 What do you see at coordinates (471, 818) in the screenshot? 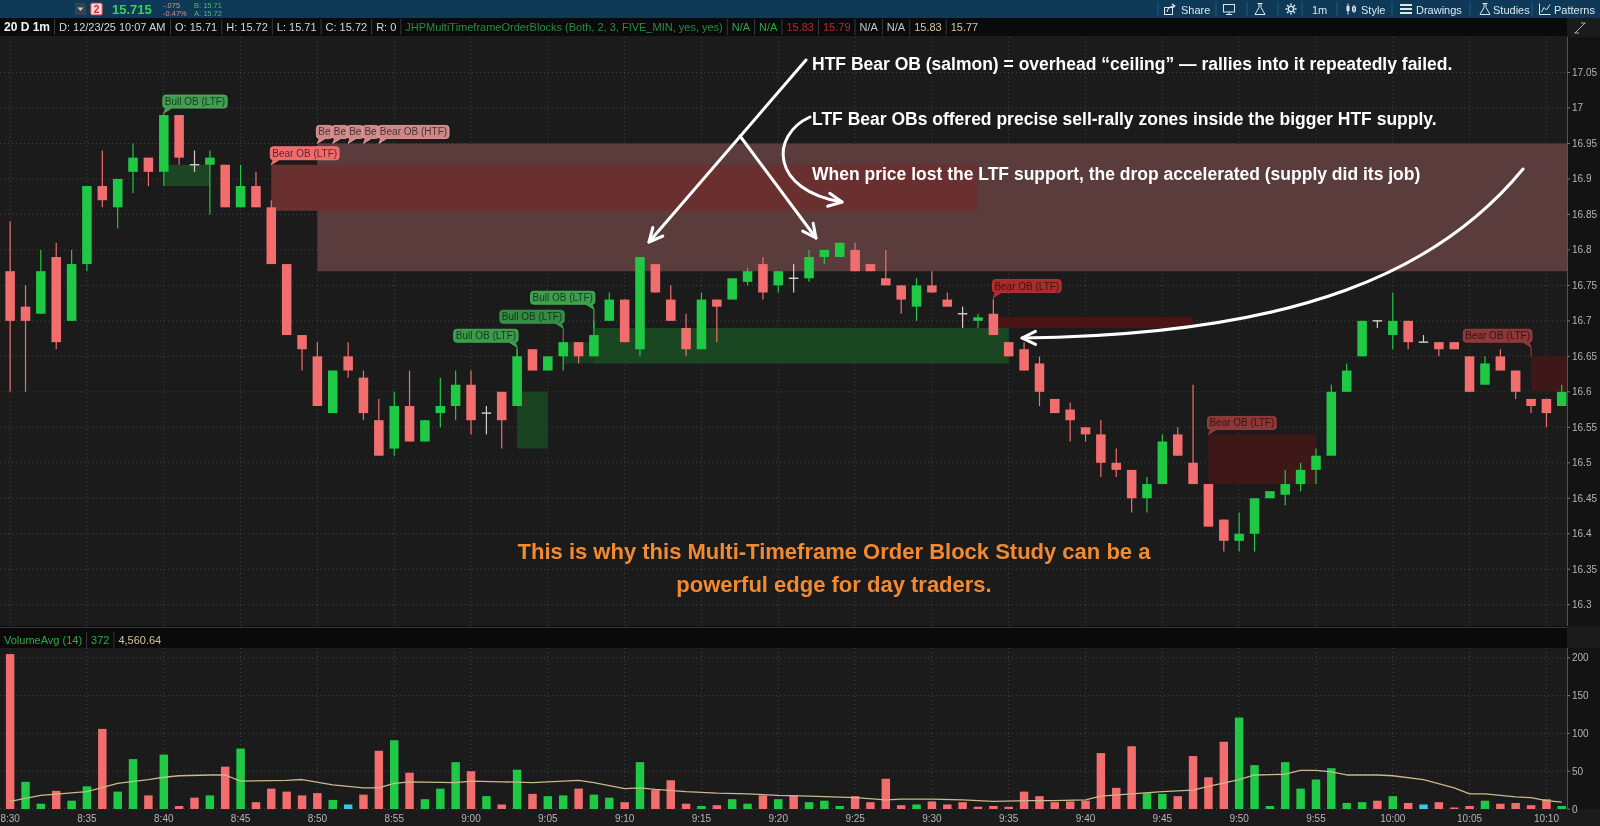
I see `x-tick-label: 9:00` at bounding box center [471, 818].